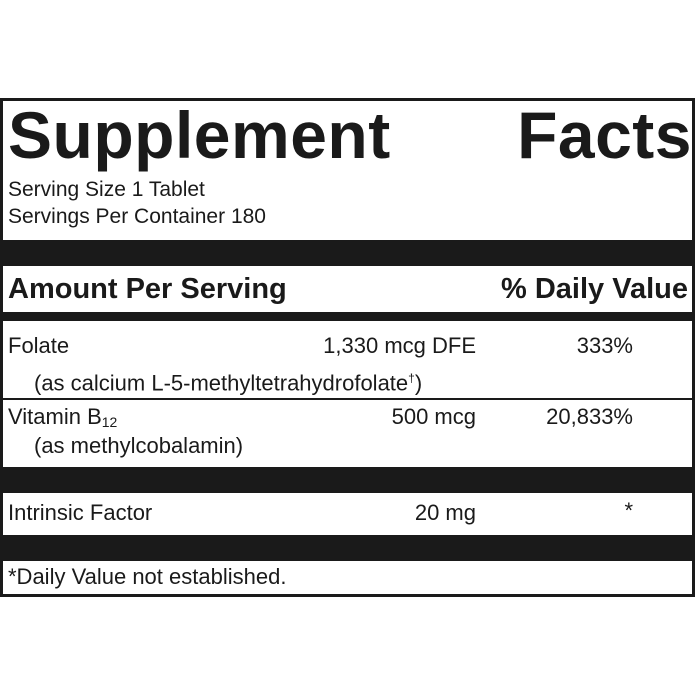 Image resolution: width=700 pixels, height=700 pixels. Describe the element at coordinates (147, 576) in the screenshot. I see `footnote: *Daily Value not established.` at that location.